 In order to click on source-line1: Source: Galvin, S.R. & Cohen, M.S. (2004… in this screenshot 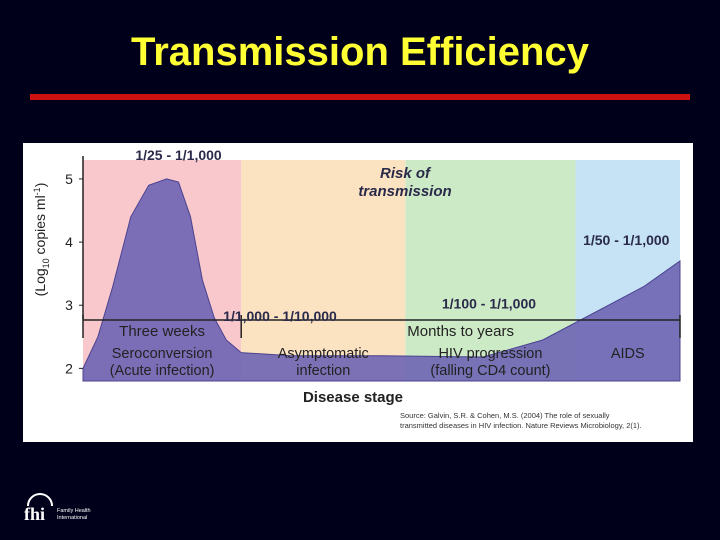, I will do `click(505, 415)`.